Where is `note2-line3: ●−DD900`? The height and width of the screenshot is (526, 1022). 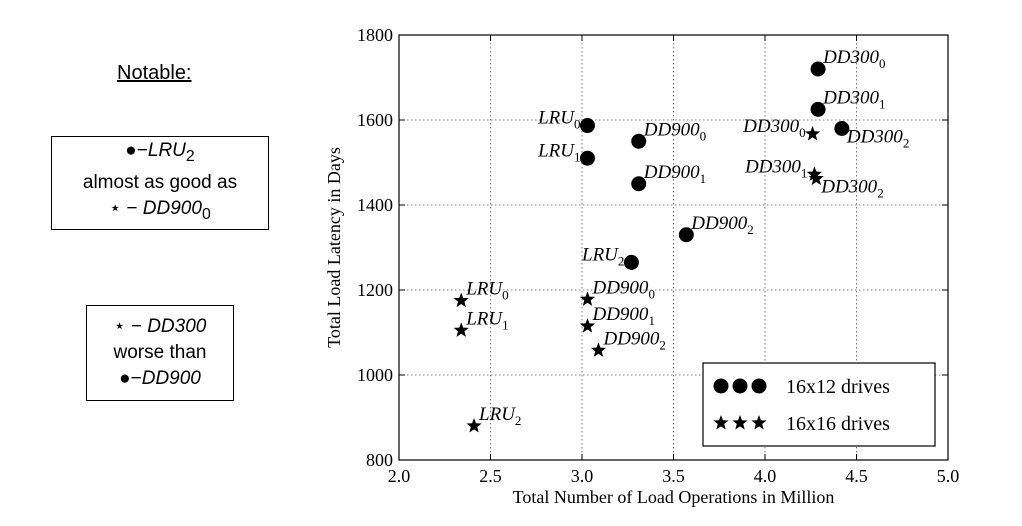 note2-line3: ●−DD900 is located at coordinates (160, 379).